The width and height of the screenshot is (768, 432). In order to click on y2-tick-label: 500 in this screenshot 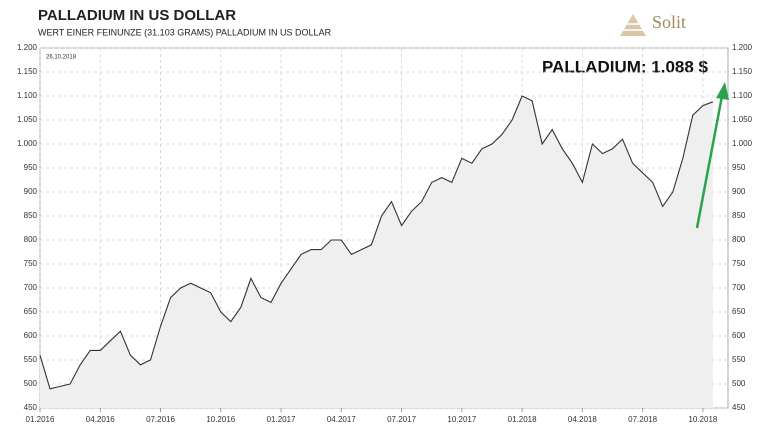, I will do `click(739, 383)`.